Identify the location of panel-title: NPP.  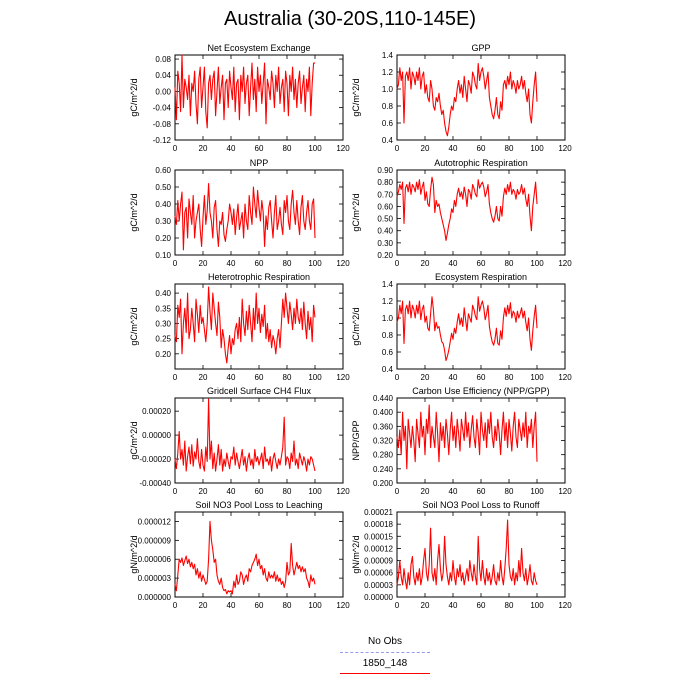
(259, 163).